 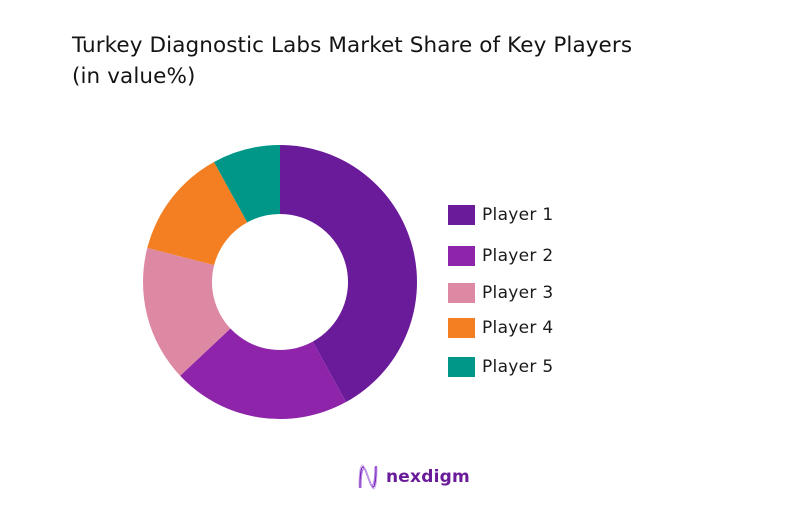 I want to click on legend-label: Player 3, so click(x=518, y=293).